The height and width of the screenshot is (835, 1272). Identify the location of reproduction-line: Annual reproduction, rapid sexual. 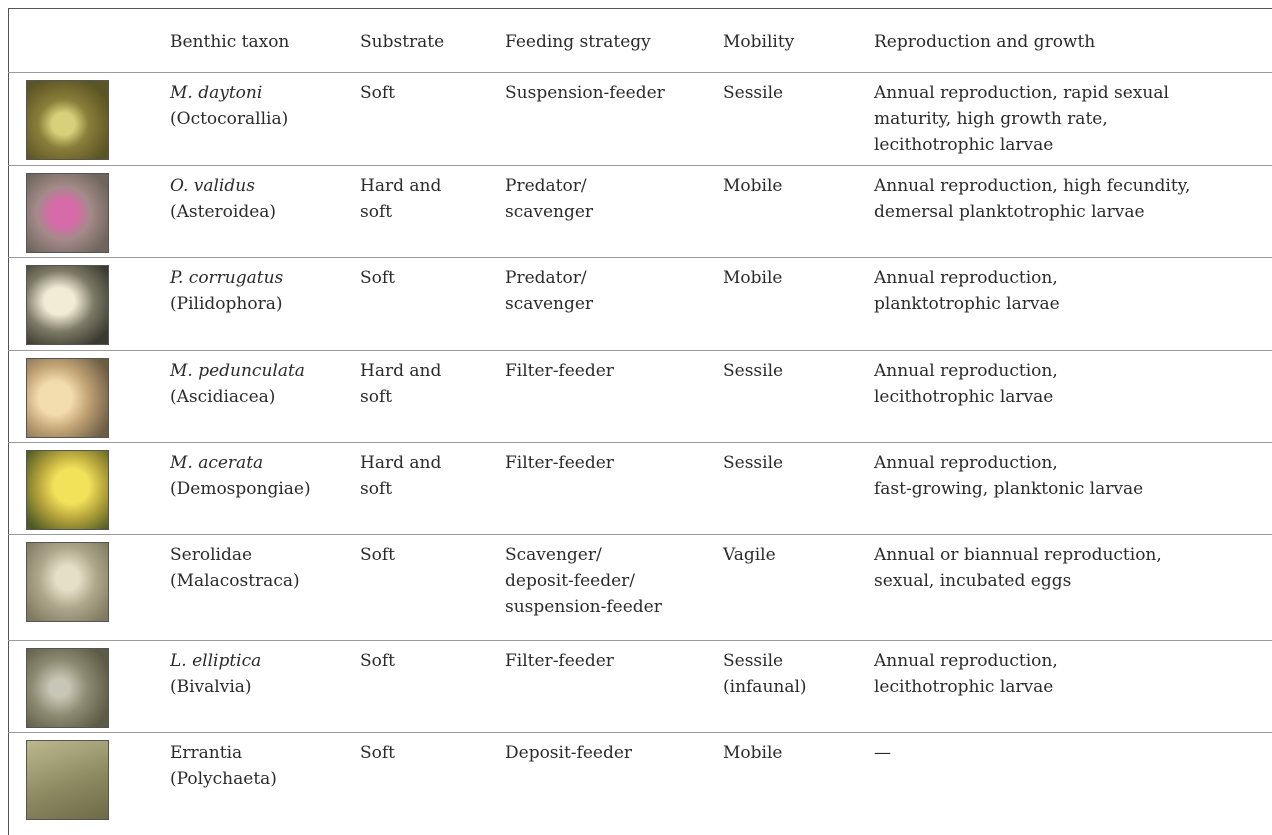
(1021, 93).